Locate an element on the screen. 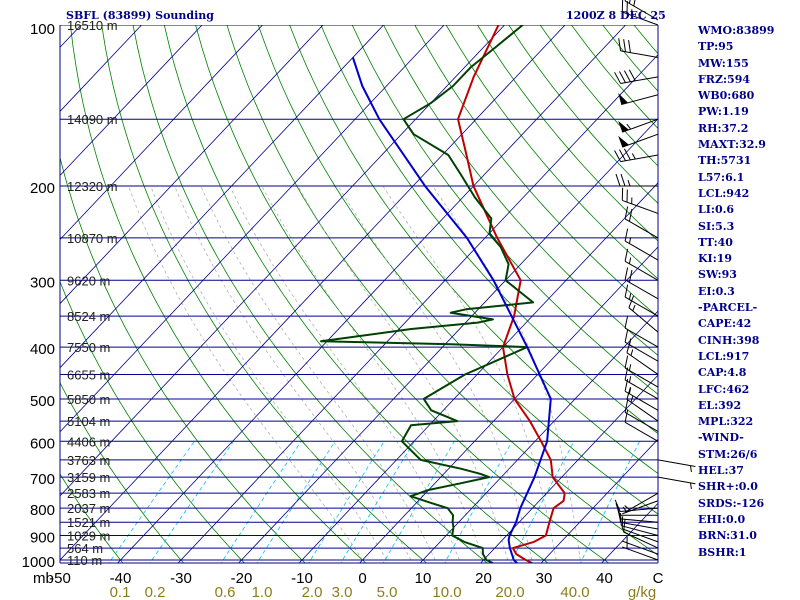  sounding-index: WB0:680 is located at coordinates (726, 96).